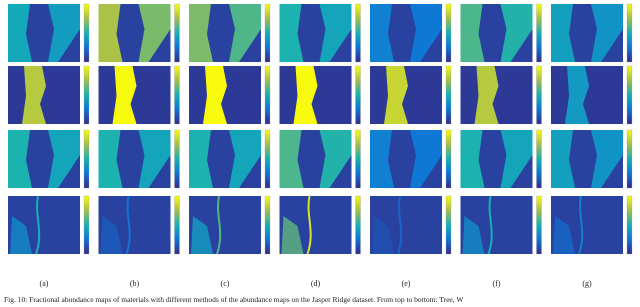  What do you see at coordinates (587, 283) in the screenshot?
I see `panel-label: (g)` at bounding box center [587, 283].